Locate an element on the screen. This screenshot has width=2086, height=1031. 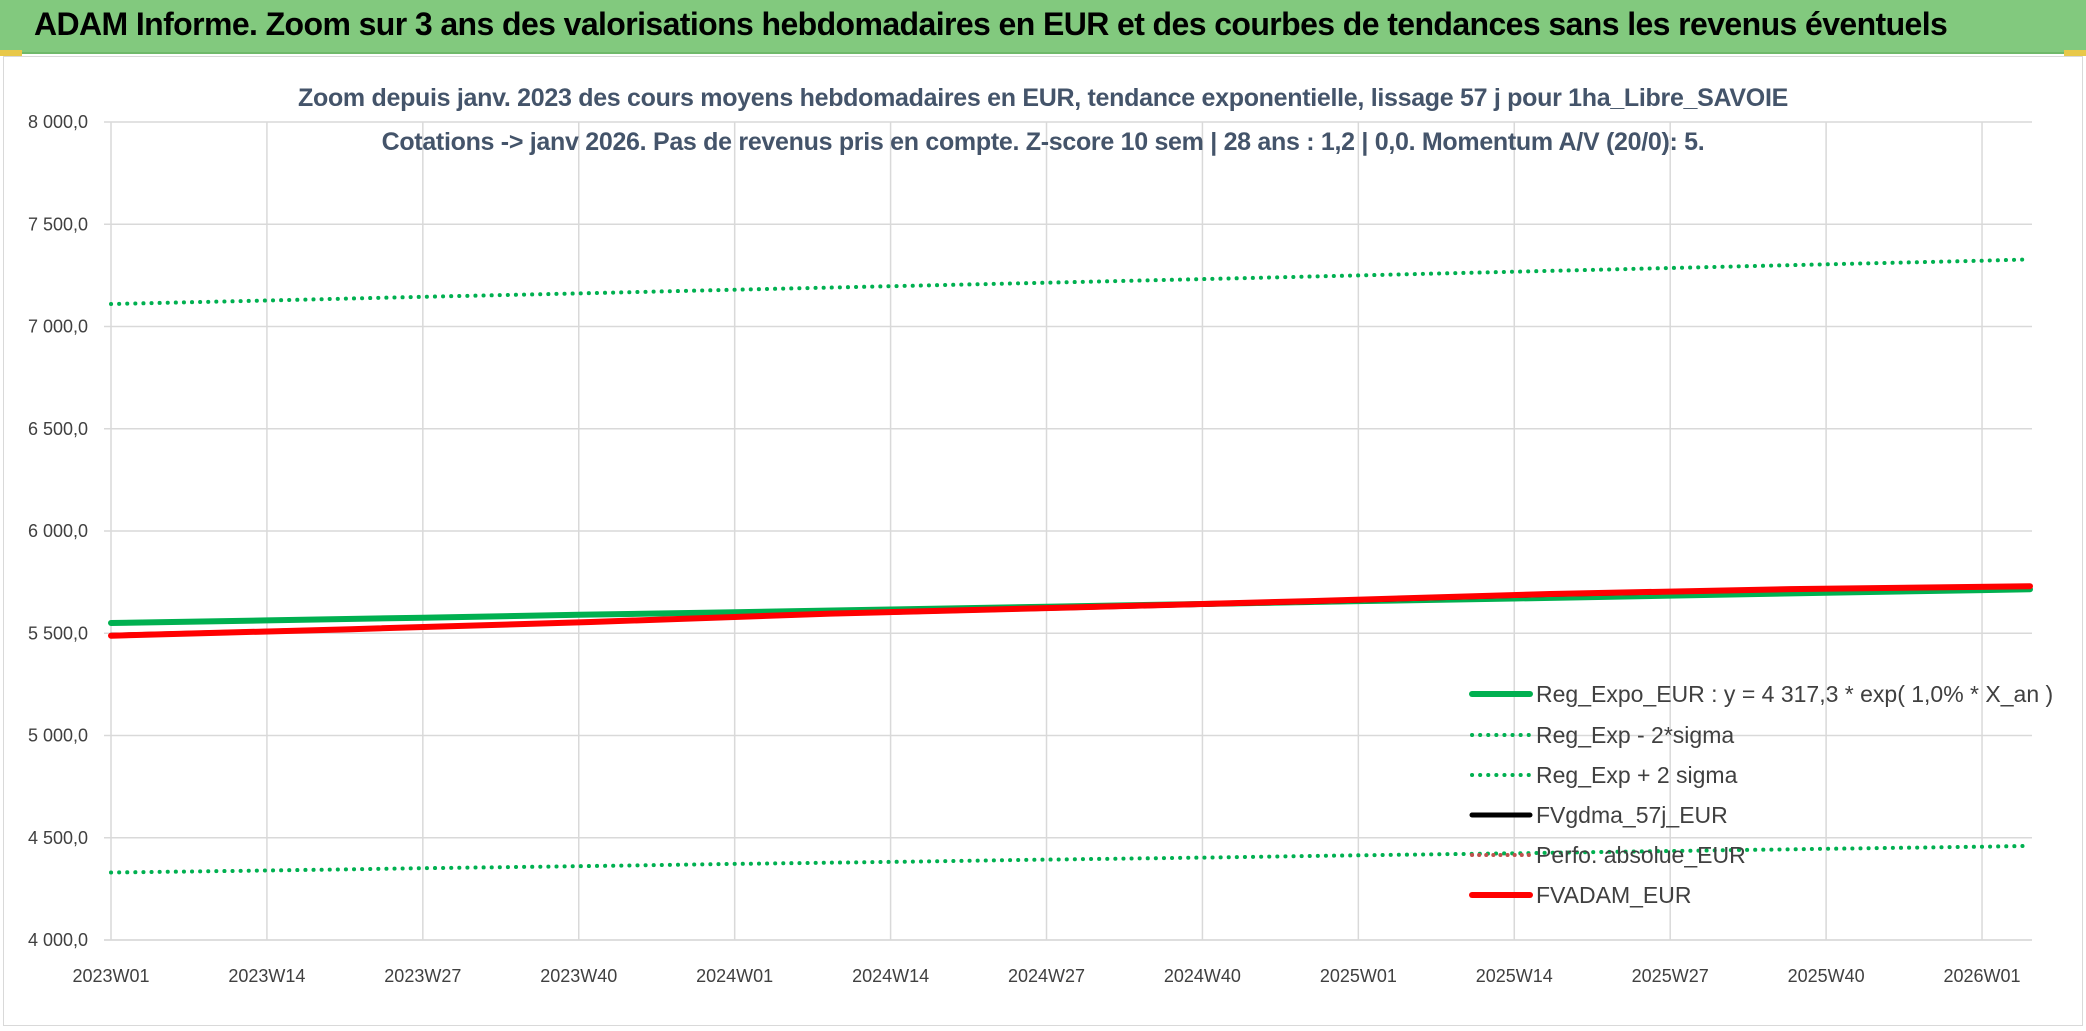
x-tick-label: 2023W27 is located at coordinates (422, 976).